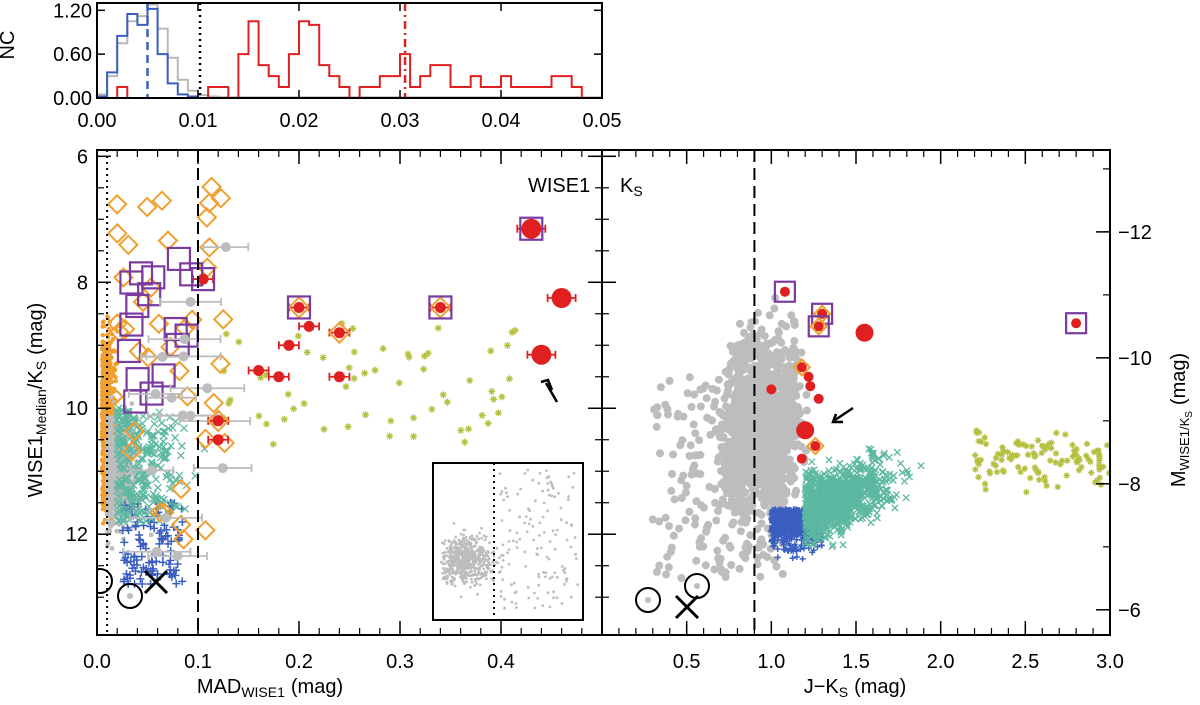 Image resolution: width=1200 pixels, height=705 pixels. Describe the element at coordinates (137, 379) in the screenshot. I see `point-box` at that location.